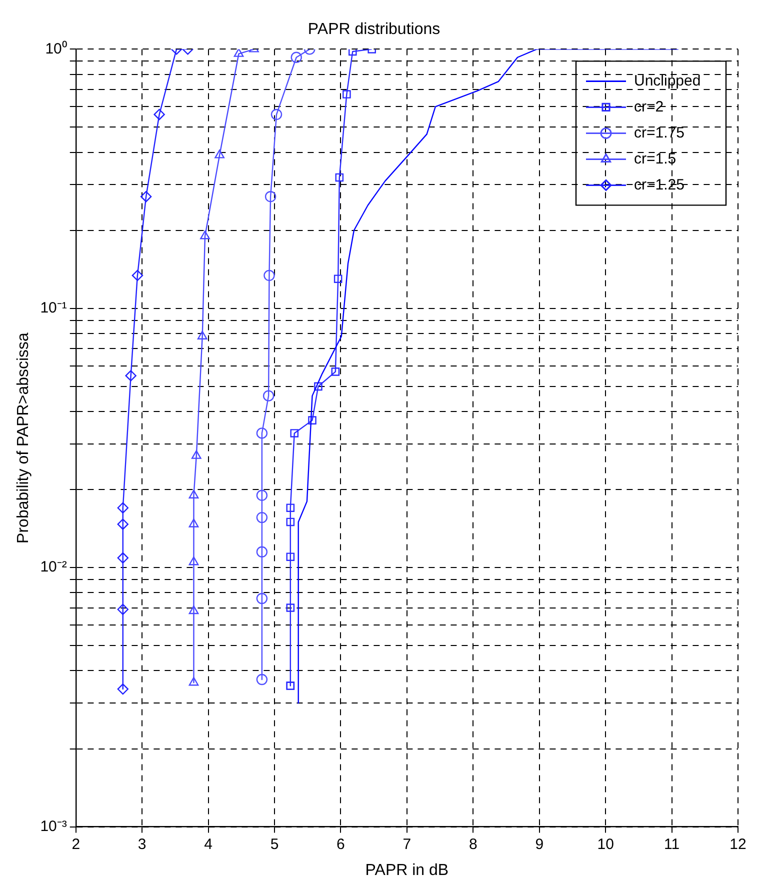  Describe the element at coordinates (76, 844) in the screenshot. I see `x-tick-label: 2` at that location.